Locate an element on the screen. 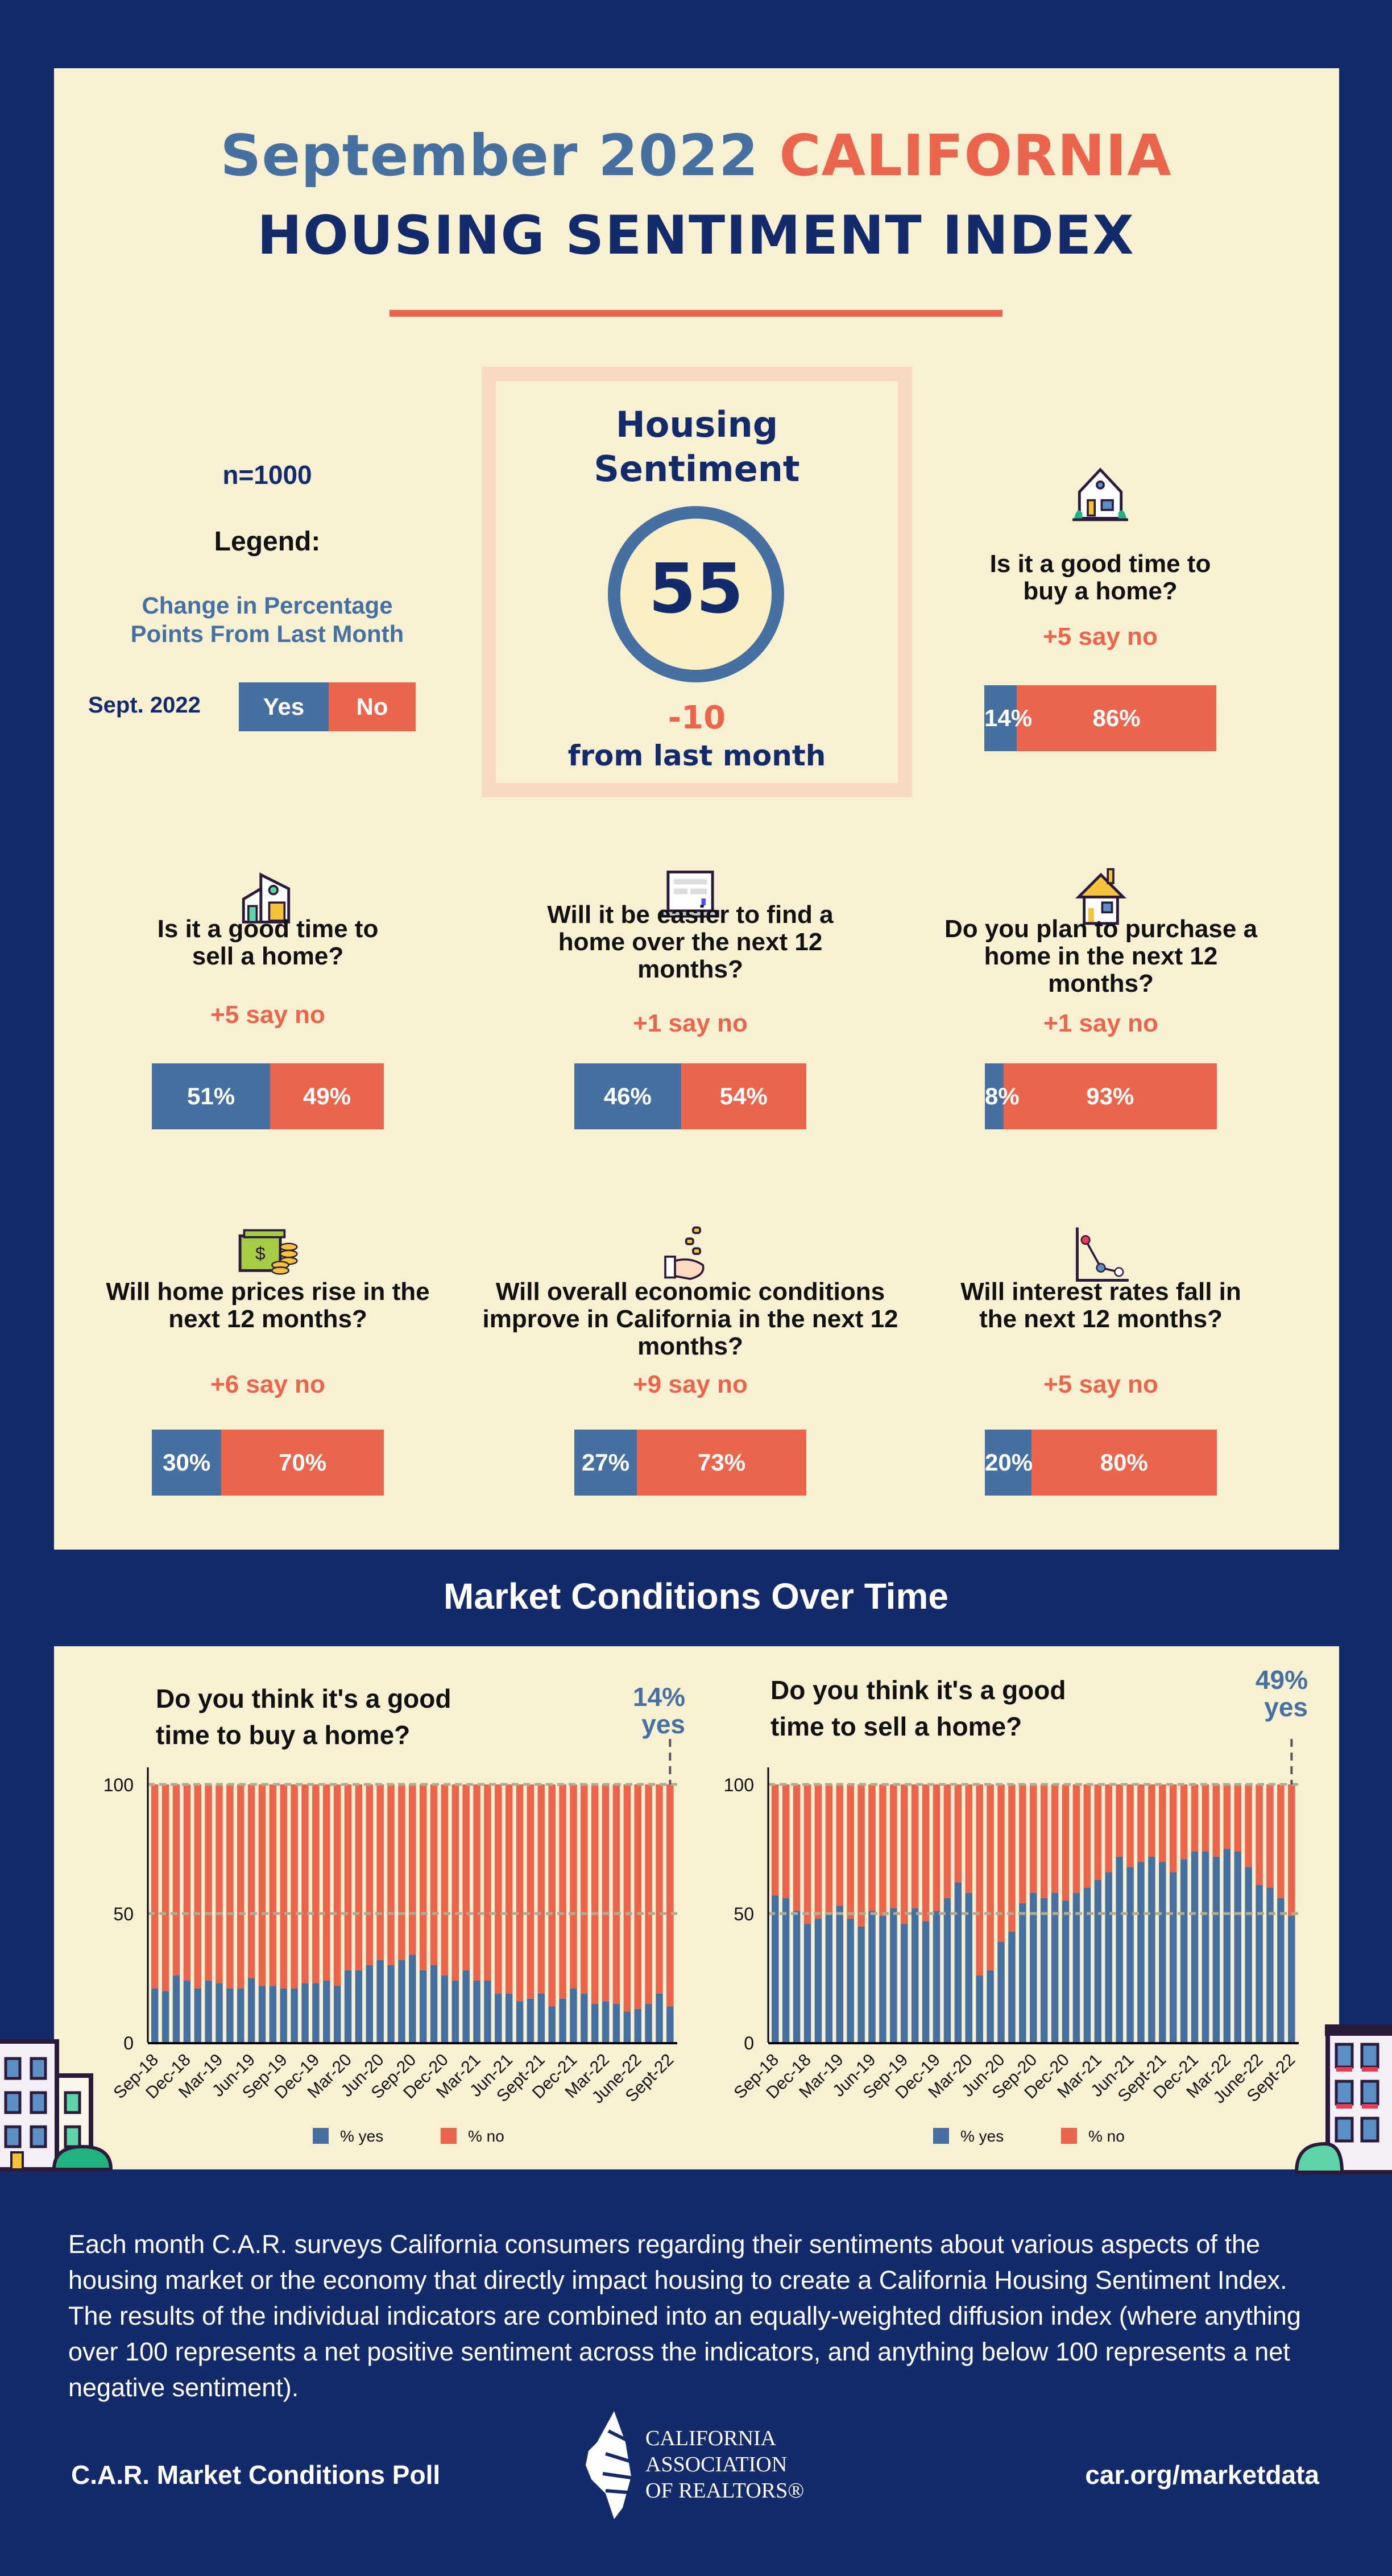 The image size is (1392, 2576). question-result-bar: 46% 54% is located at coordinates (690, 1096).